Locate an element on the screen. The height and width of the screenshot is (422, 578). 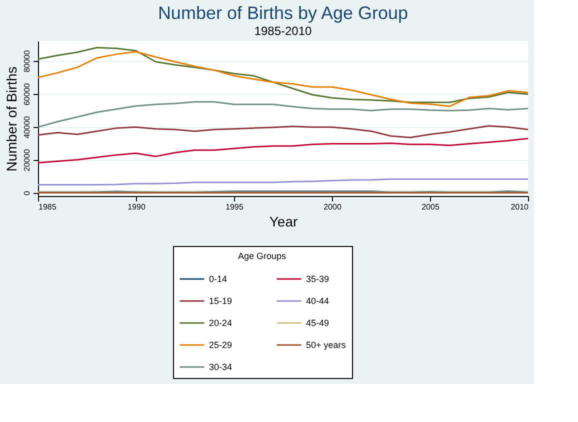
x-tick-label: 2010 is located at coordinates (520, 207).